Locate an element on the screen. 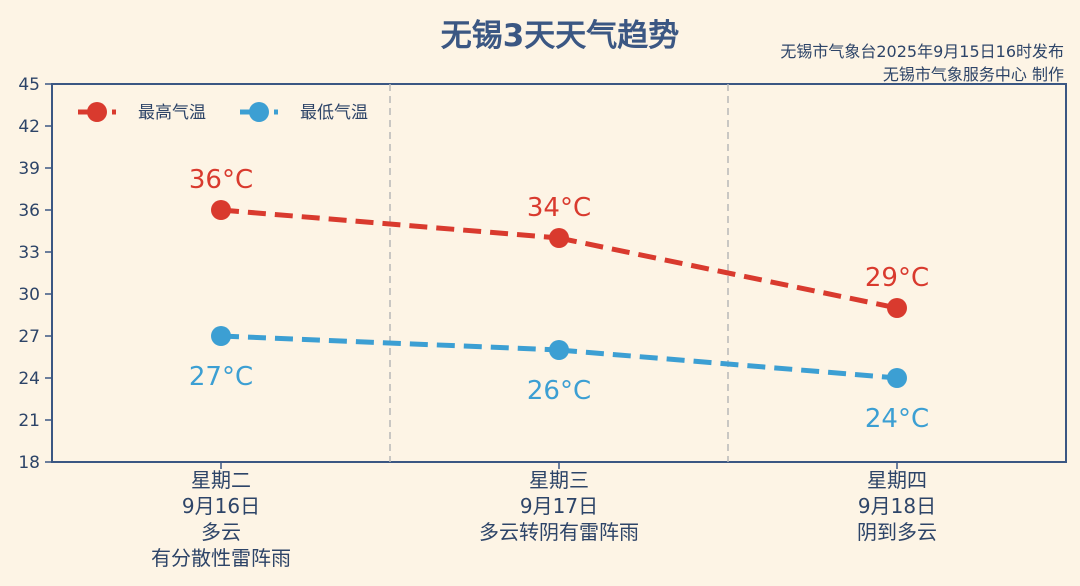  y-tick-label: 45 is located at coordinates (29, 85).